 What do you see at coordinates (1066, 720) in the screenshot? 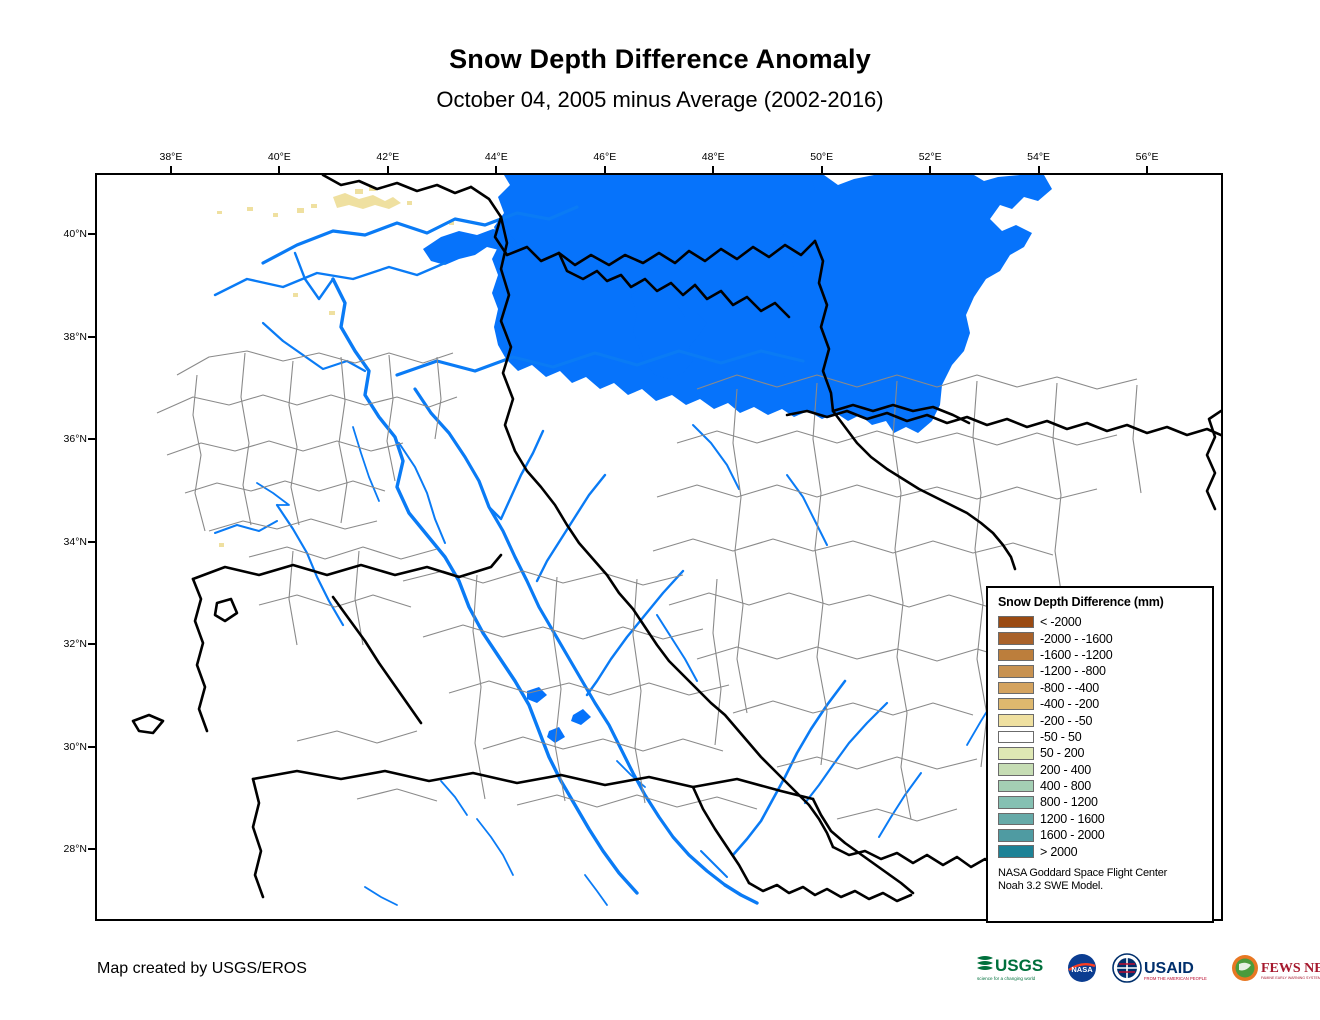
I see `legend-label: -200 - -50` at bounding box center [1066, 720].